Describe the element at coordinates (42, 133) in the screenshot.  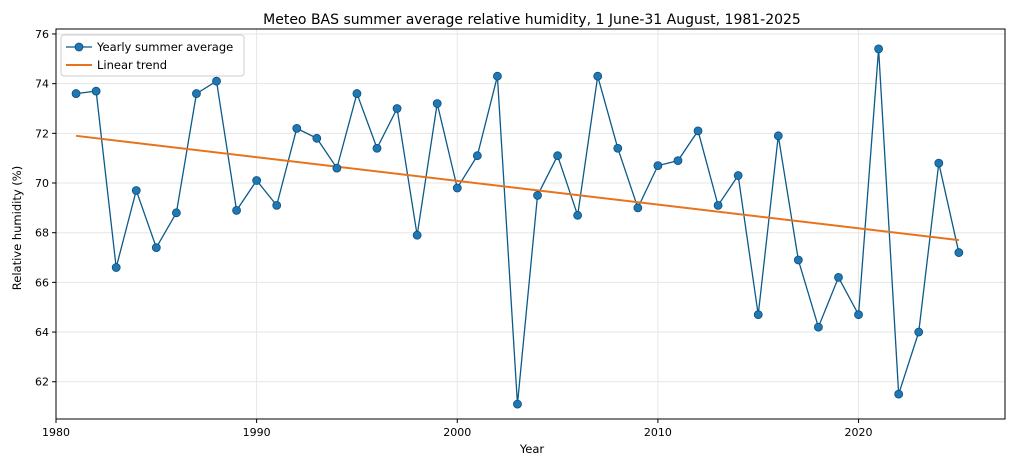
I see `y-tick-label: 72` at that location.